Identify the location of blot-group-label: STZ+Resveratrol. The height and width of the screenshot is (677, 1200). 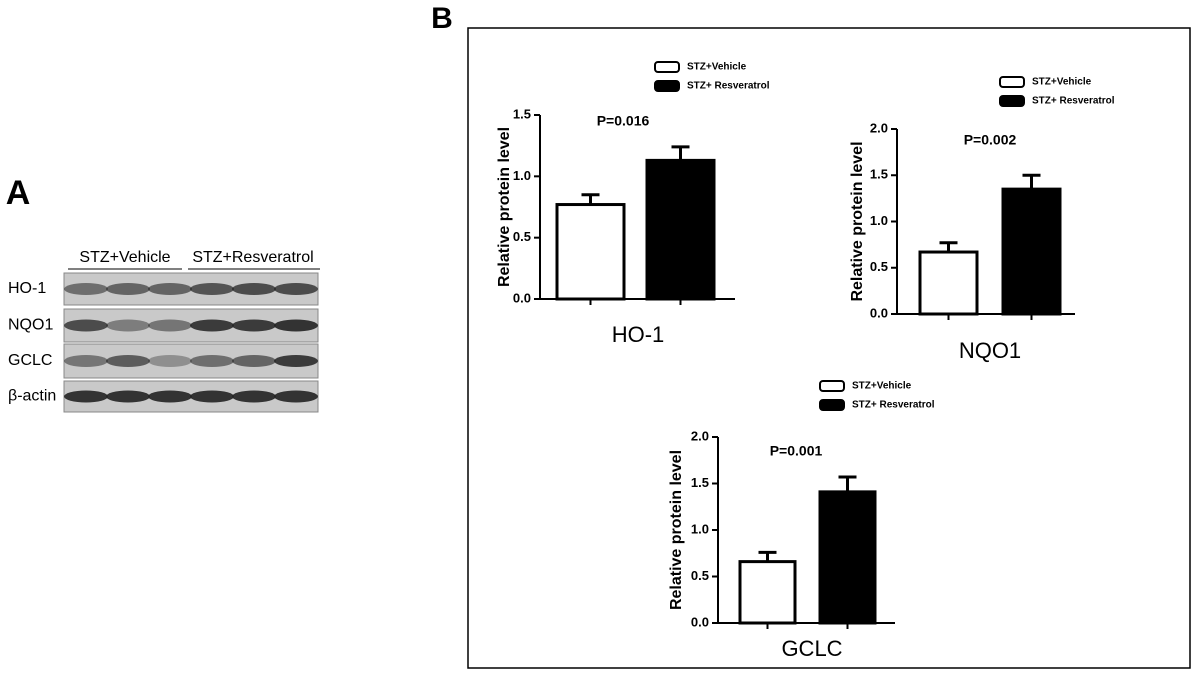
(252, 257).